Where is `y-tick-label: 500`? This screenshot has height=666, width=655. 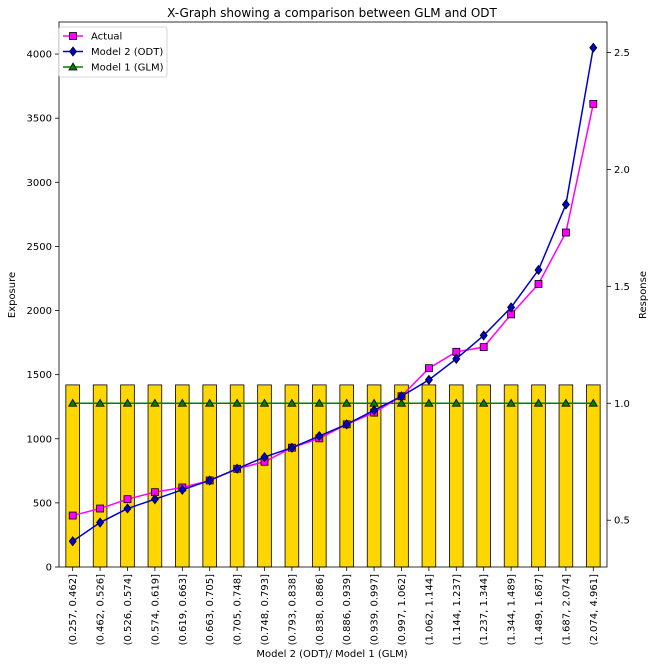
y-tick-label: 500 is located at coordinates (42, 503).